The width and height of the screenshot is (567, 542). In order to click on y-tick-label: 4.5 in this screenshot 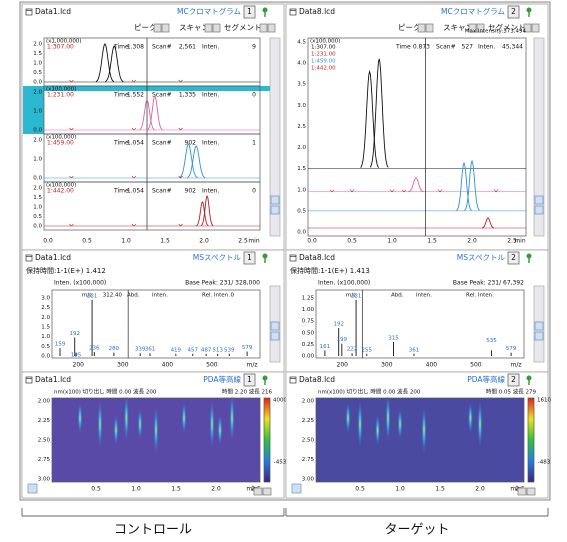, I will do `click(301, 43)`.